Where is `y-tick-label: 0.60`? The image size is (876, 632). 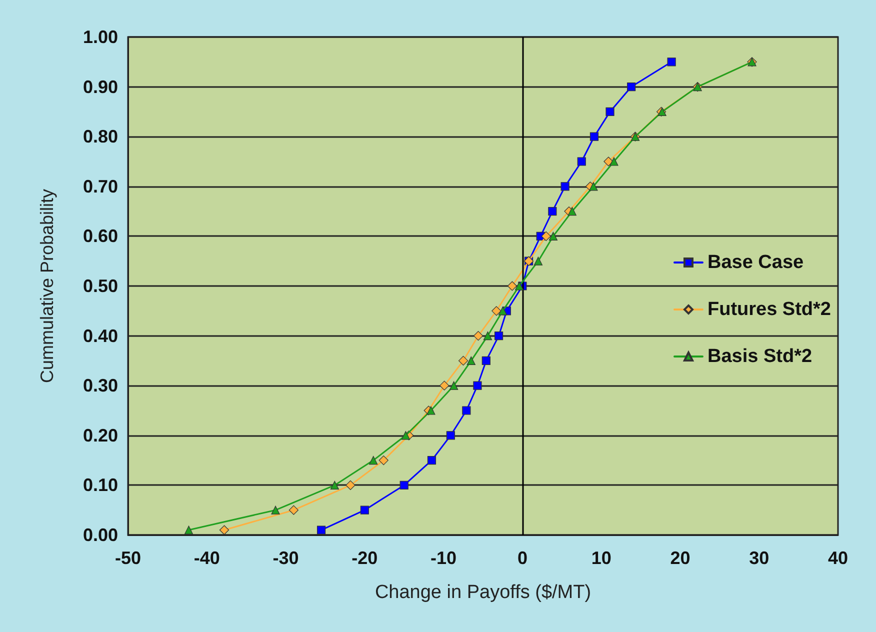 y-tick-label: 0.60 is located at coordinates (100, 236).